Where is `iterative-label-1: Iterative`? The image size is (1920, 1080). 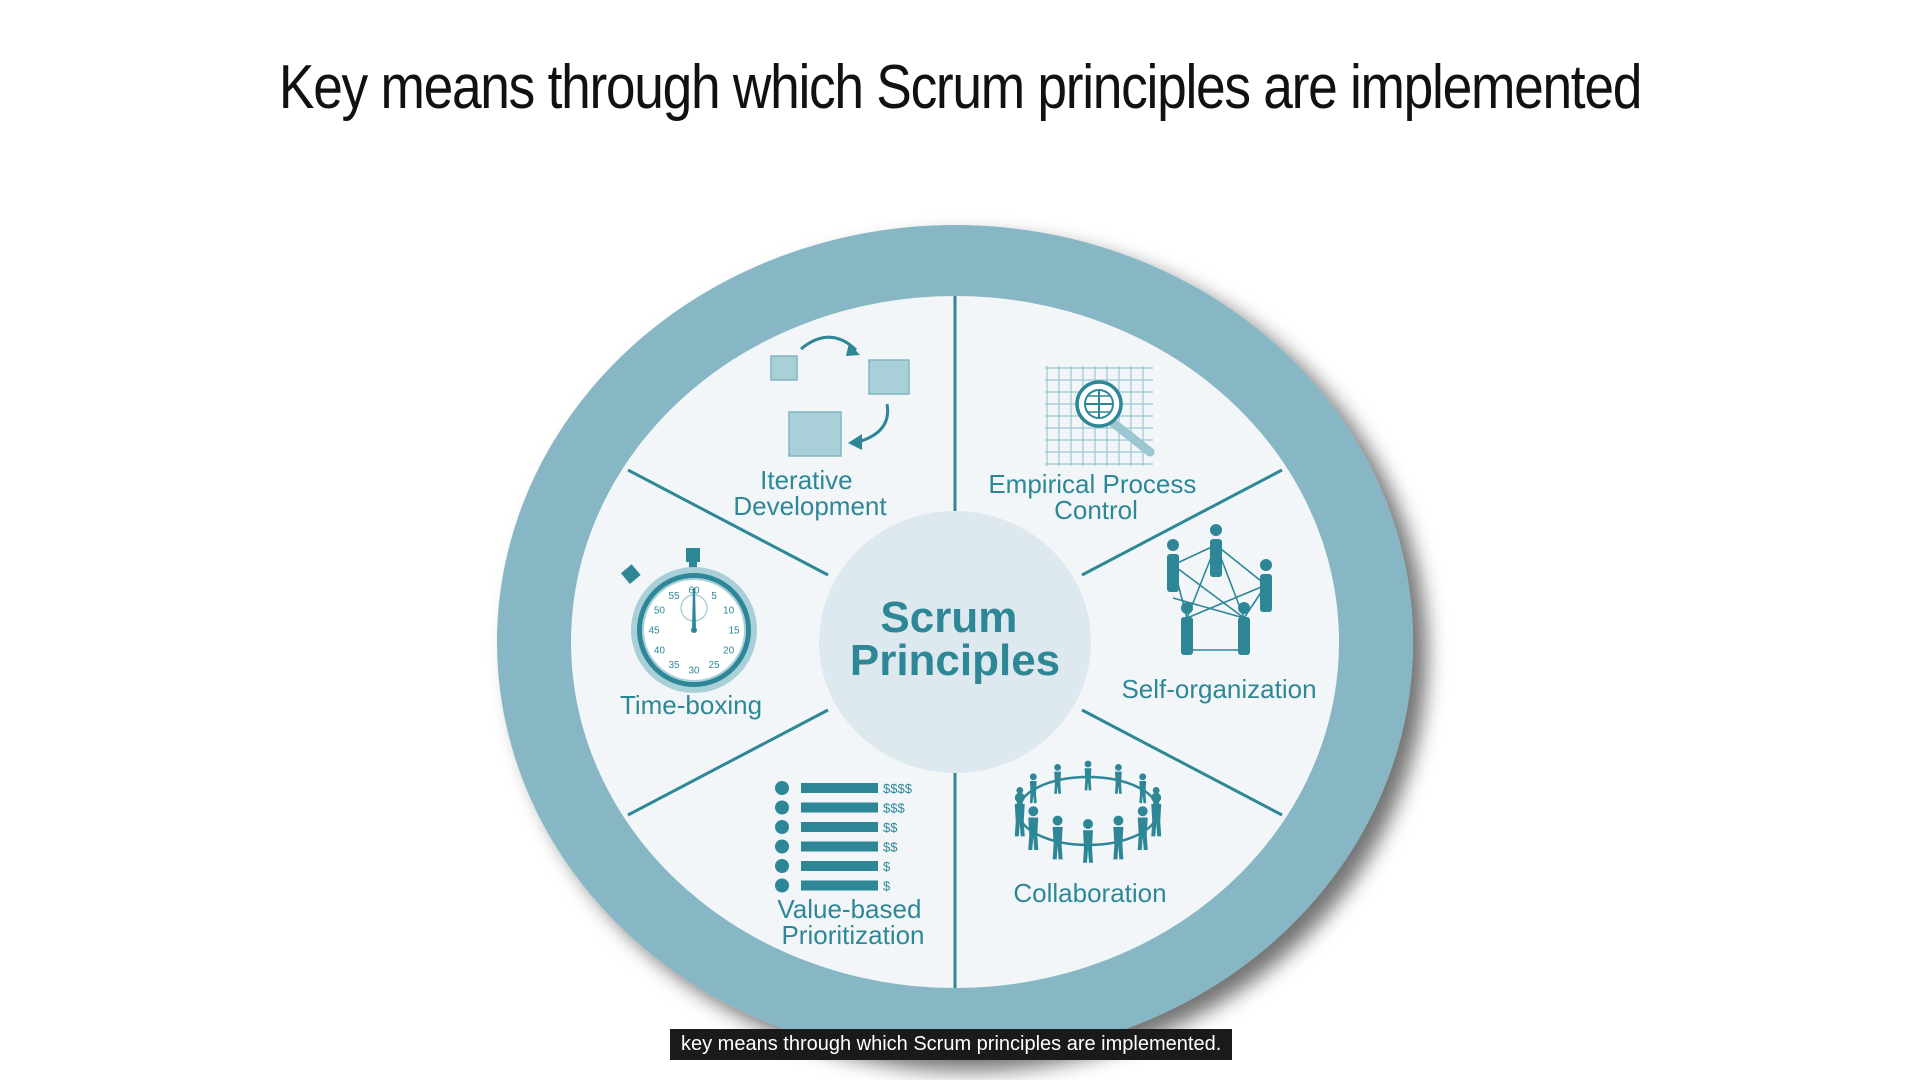 iterative-label-1: Iterative is located at coordinates (806, 480).